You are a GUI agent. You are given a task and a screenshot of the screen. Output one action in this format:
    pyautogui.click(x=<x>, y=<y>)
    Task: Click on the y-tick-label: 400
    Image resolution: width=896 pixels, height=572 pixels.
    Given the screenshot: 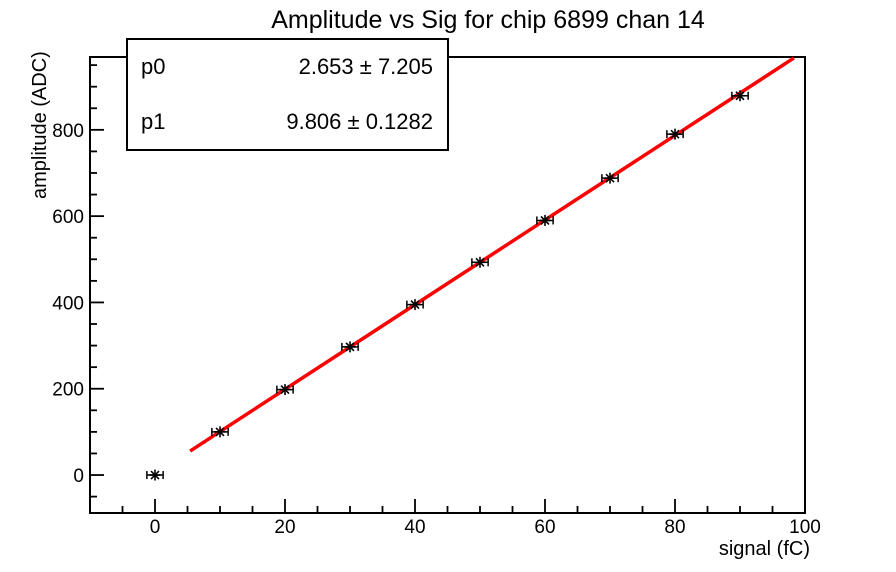 What is the action you would take?
    pyautogui.click(x=68, y=303)
    